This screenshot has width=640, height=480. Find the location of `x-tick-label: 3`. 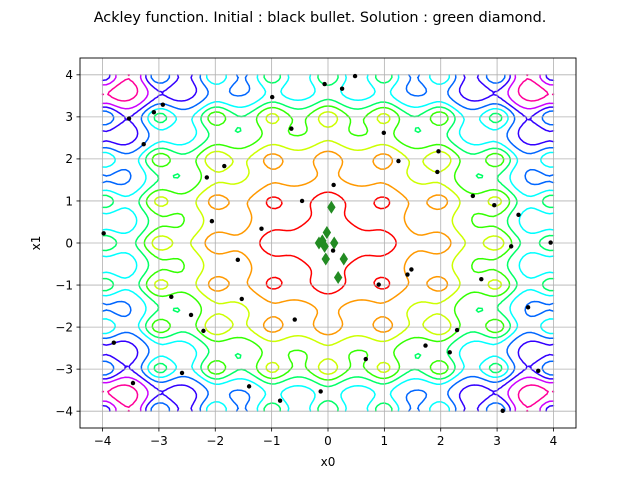

x-tick-label: 3 is located at coordinates (497, 441).